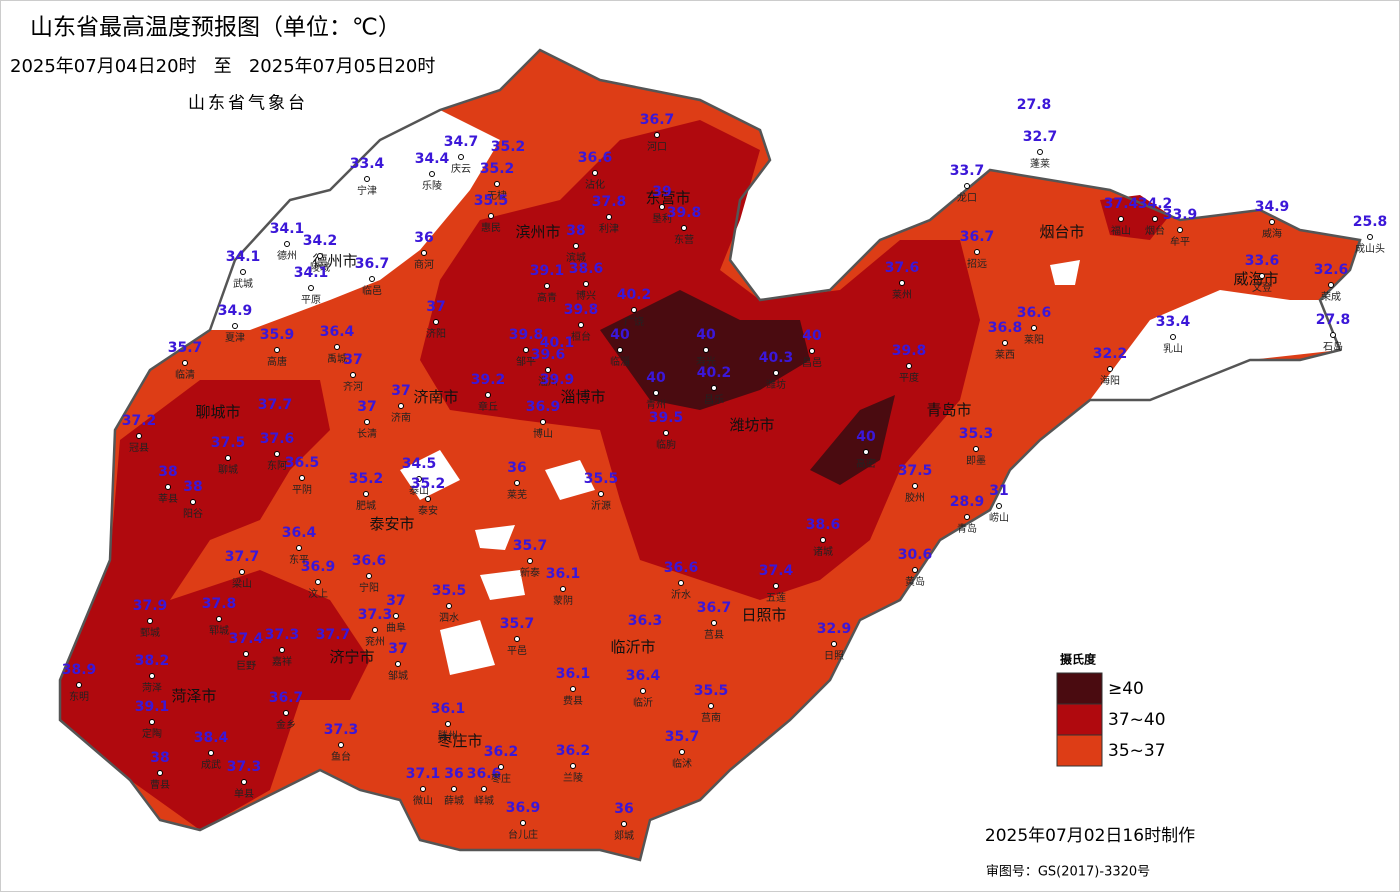  Describe the element at coordinates (244, 794) in the screenshot. I see `station-name: 单县` at that location.